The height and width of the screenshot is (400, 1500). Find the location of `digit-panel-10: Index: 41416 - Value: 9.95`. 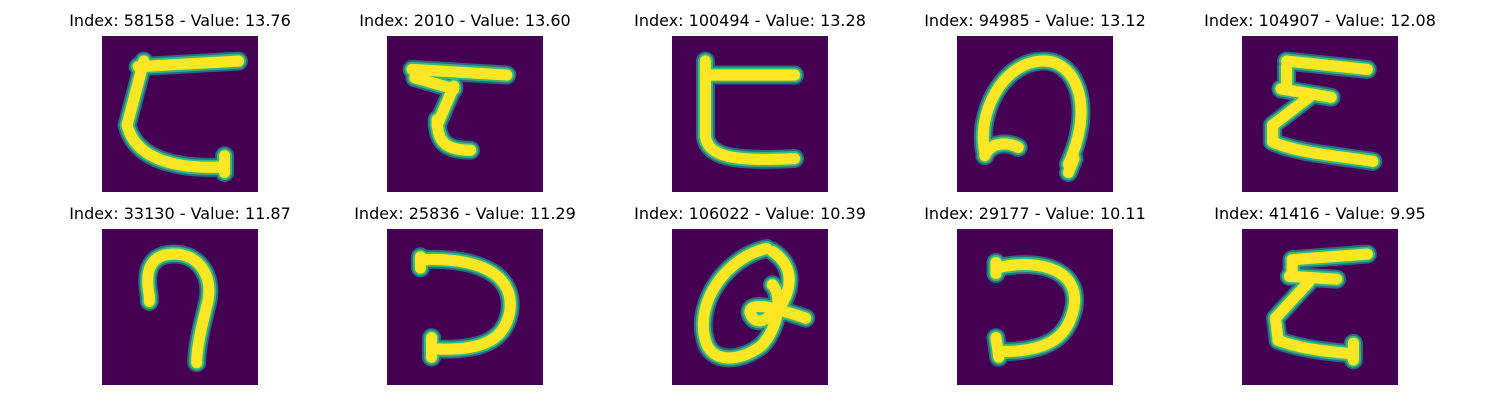

digit-panel-10: Index: 41416 - Value: 9.95 is located at coordinates (1320, 296).